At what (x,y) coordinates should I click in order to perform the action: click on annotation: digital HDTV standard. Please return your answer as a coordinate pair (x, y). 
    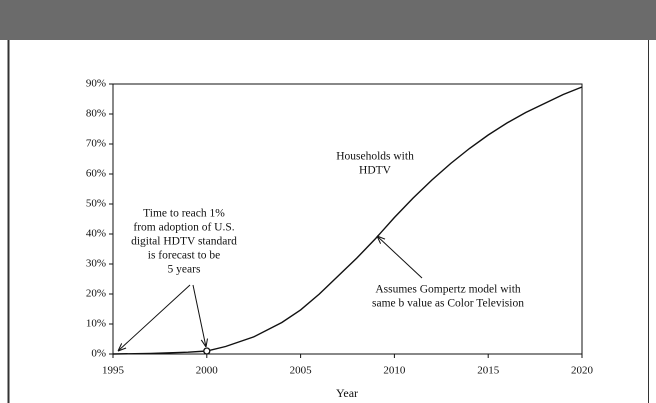
    Looking at the image, I should click on (184, 242).